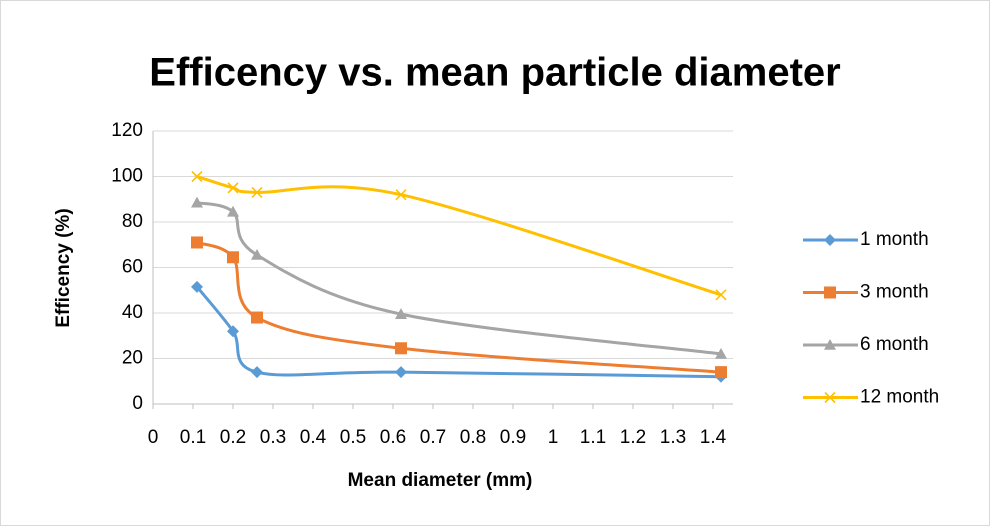  What do you see at coordinates (894, 344) in the screenshot?
I see `legend-label: 6 month` at bounding box center [894, 344].